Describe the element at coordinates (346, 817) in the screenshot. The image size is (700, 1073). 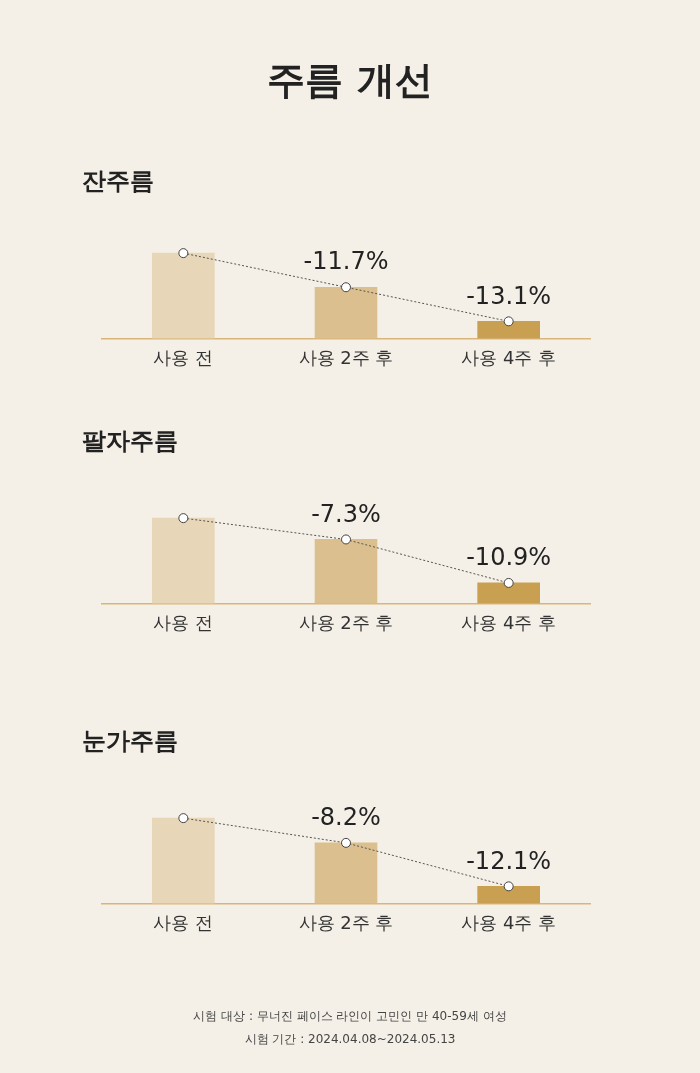
I see `annotation: -8.2%` at that location.